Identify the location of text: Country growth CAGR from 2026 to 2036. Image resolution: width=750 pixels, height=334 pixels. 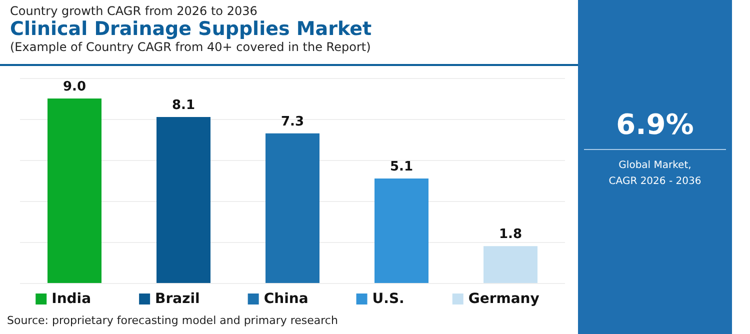
(134, 11).